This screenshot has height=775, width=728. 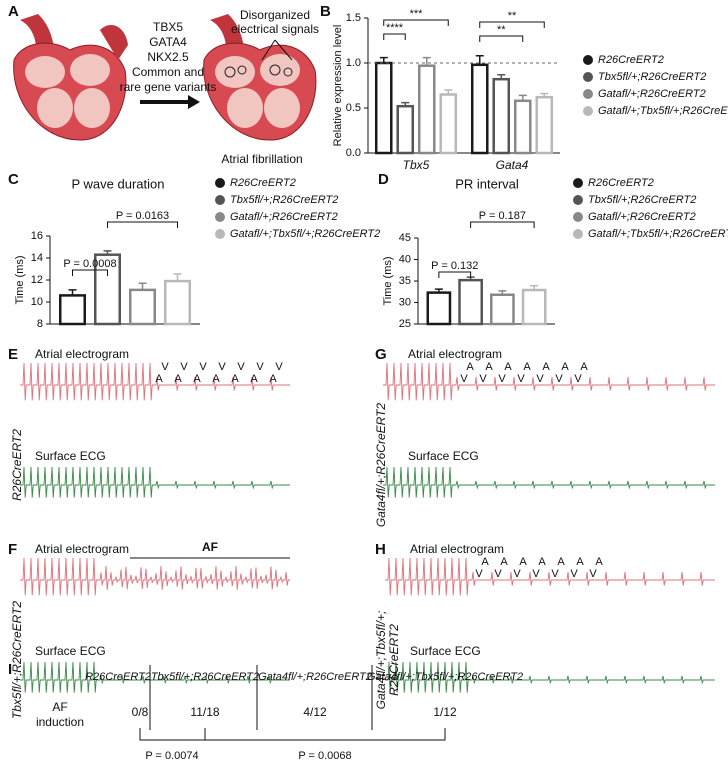 What do you see at coordinates (454, 266) in the screenshot?
I see `significance: P = 0.132` at bounding box center [454, 266].